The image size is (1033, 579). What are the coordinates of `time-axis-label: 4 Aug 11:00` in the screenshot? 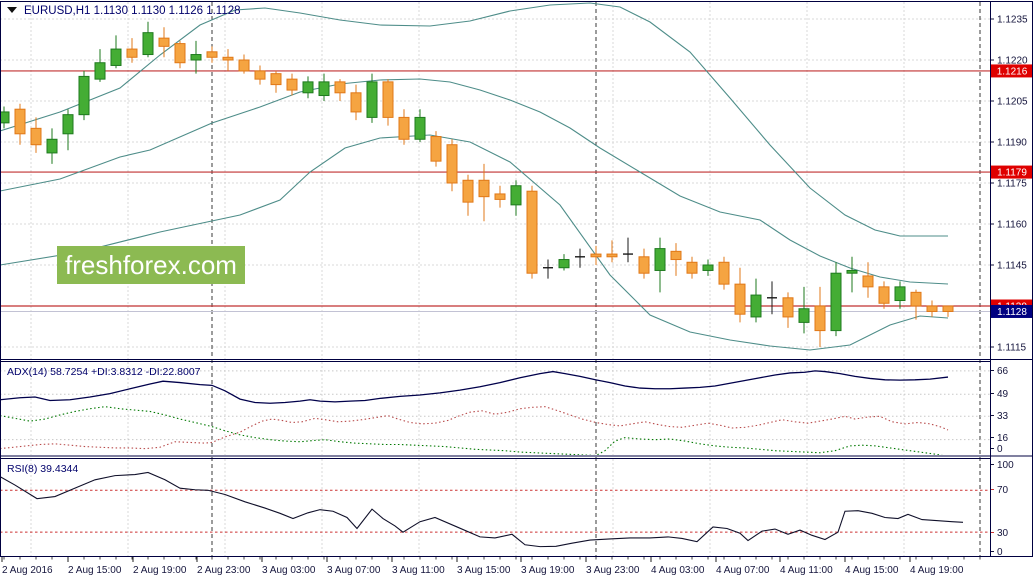 It's located at (806, 570).